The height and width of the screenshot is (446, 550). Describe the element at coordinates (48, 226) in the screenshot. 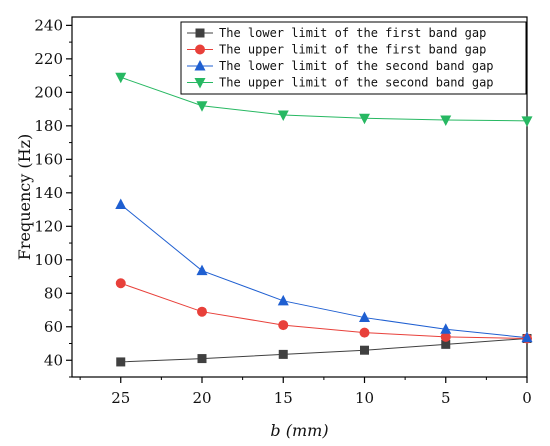

I see `y-tick-label: 120` at that location.